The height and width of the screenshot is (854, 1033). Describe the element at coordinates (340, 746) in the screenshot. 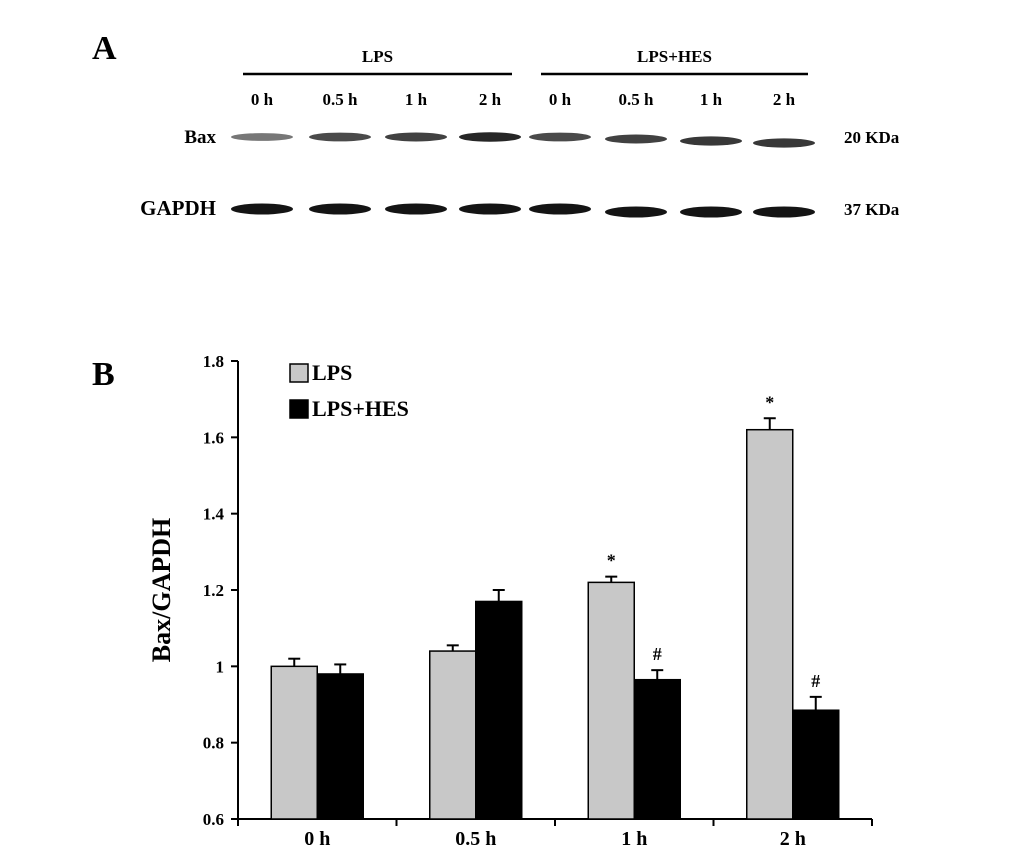

I see `bar-lps-hes-0-h` at that location.